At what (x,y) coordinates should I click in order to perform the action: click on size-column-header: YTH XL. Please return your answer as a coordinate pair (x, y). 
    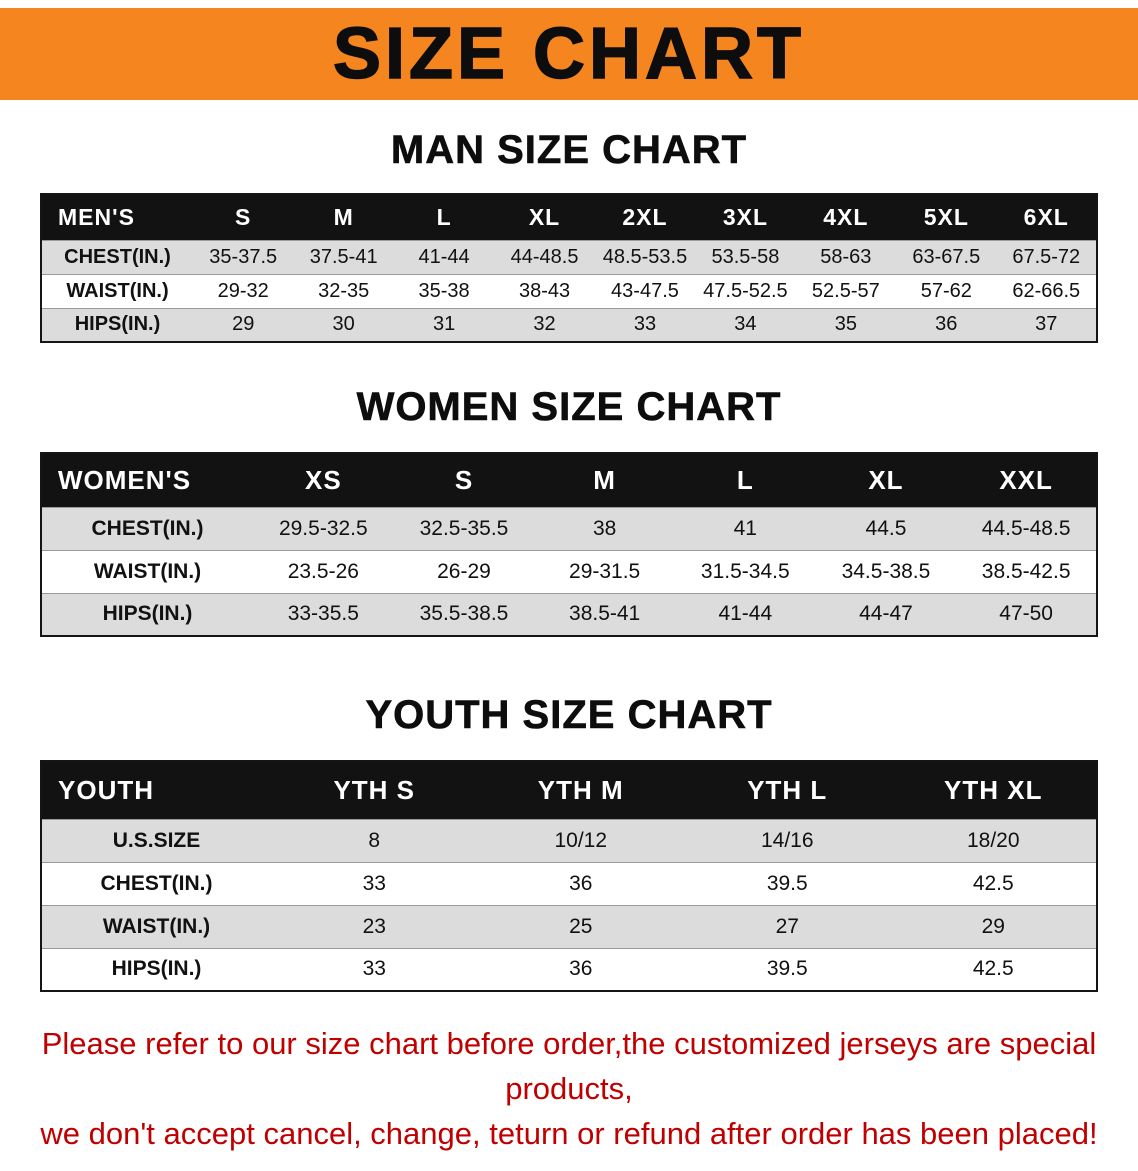
    Looking at the image, I should click on (993, 790).